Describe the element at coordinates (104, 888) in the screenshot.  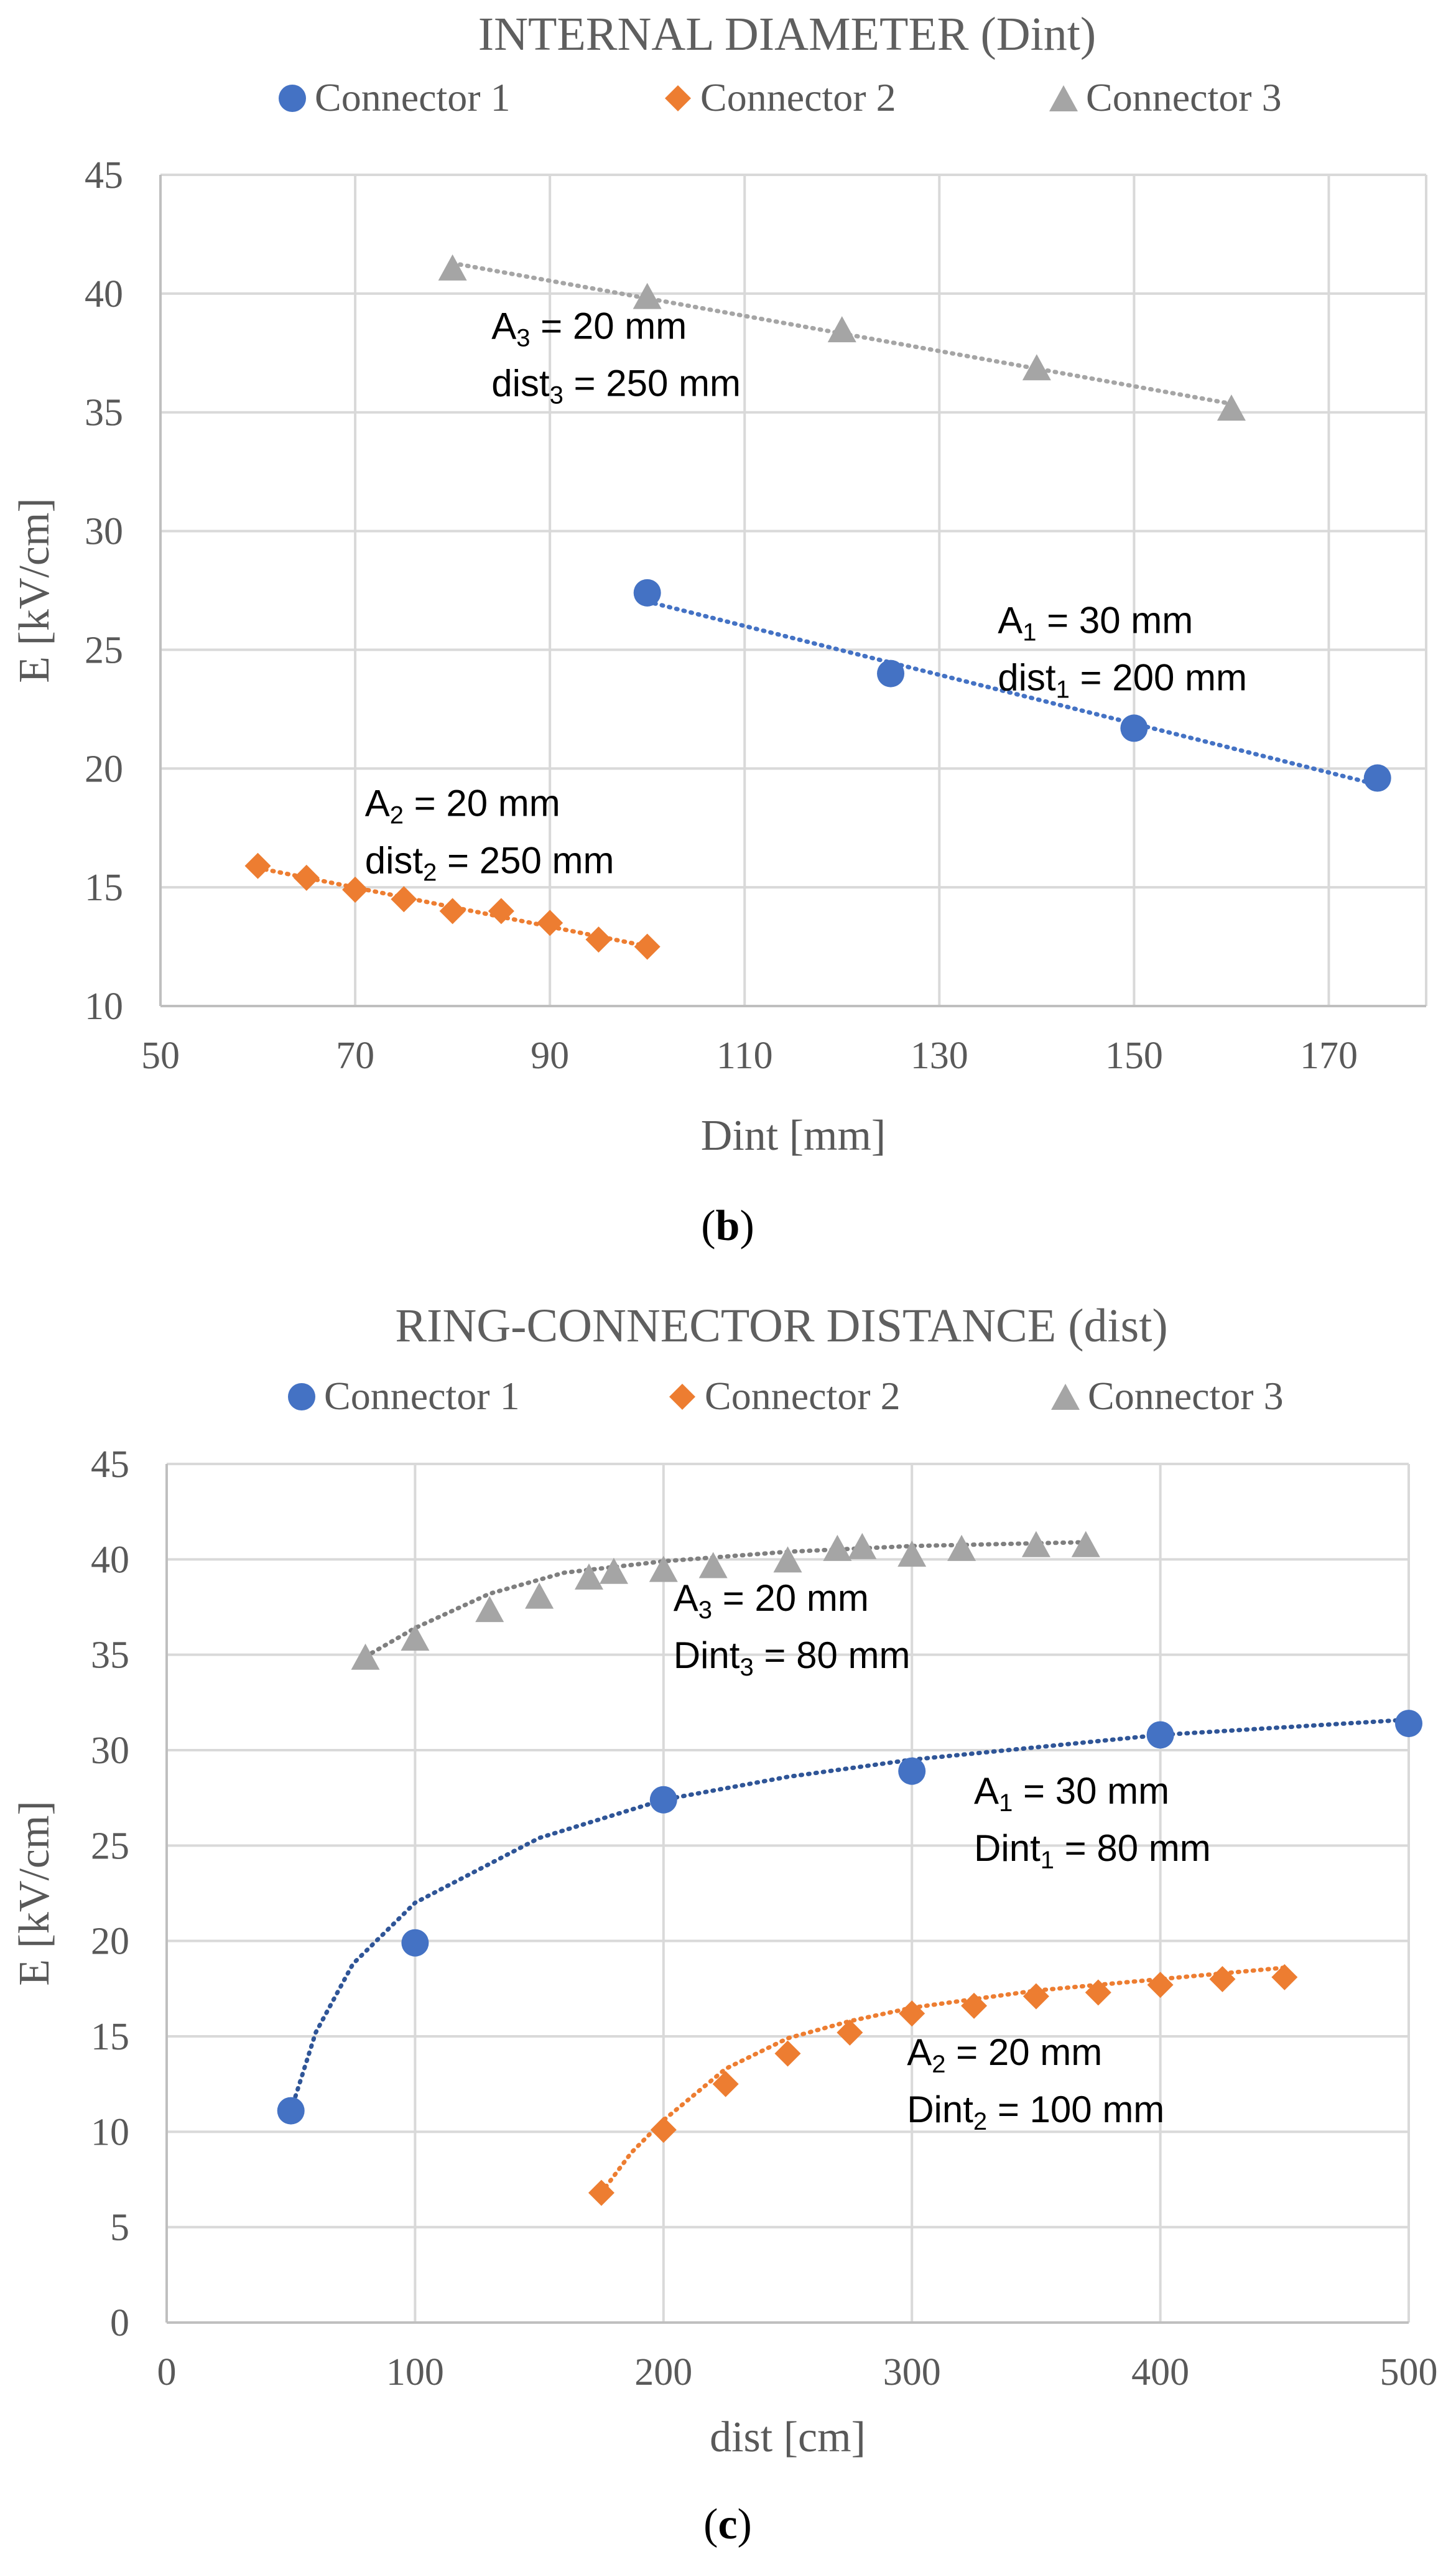
I see `y-tick-label: 15` at that location.